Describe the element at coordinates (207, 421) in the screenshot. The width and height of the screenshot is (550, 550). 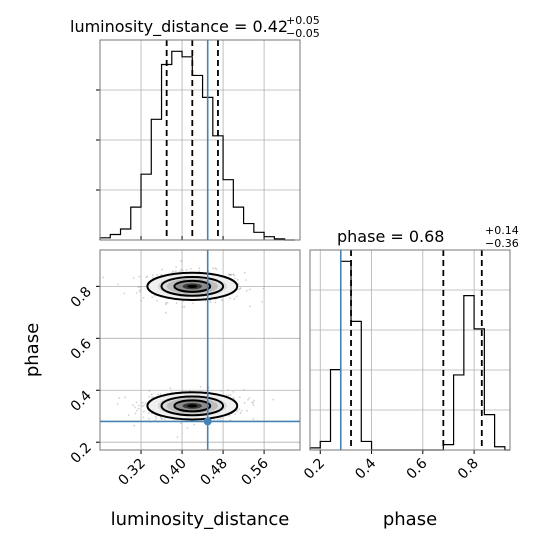
I see `joint-truth-marker` at that location.